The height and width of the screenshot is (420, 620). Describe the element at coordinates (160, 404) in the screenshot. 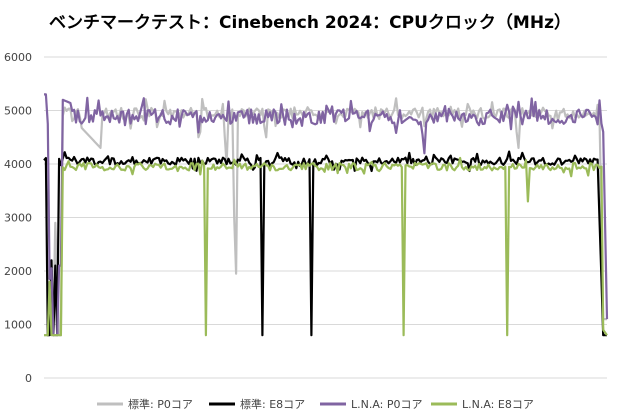

I see `legend-label: 標準: P0コア` at that location.